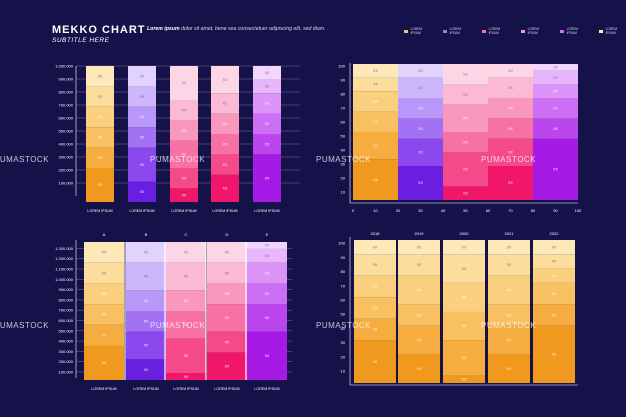 This screenshot has width=626, height=417. Describe the element at coordinates (343, 300) in the screenshot. I see `y-tick-label: 60` at that location.